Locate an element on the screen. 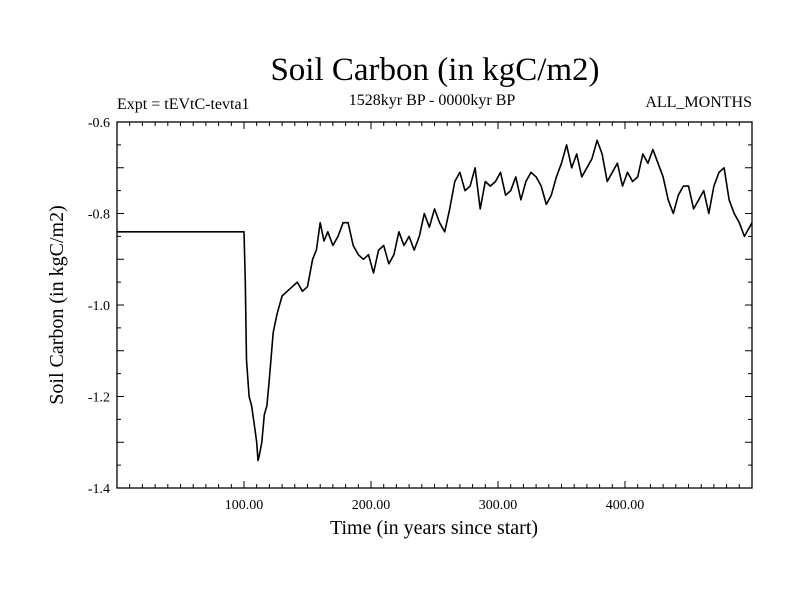 Image resolution: width=800 pixels, height=605 pixels. y-axis-label: Soil Carbon (in kgC/m2) is located at coordinates (57, 304).